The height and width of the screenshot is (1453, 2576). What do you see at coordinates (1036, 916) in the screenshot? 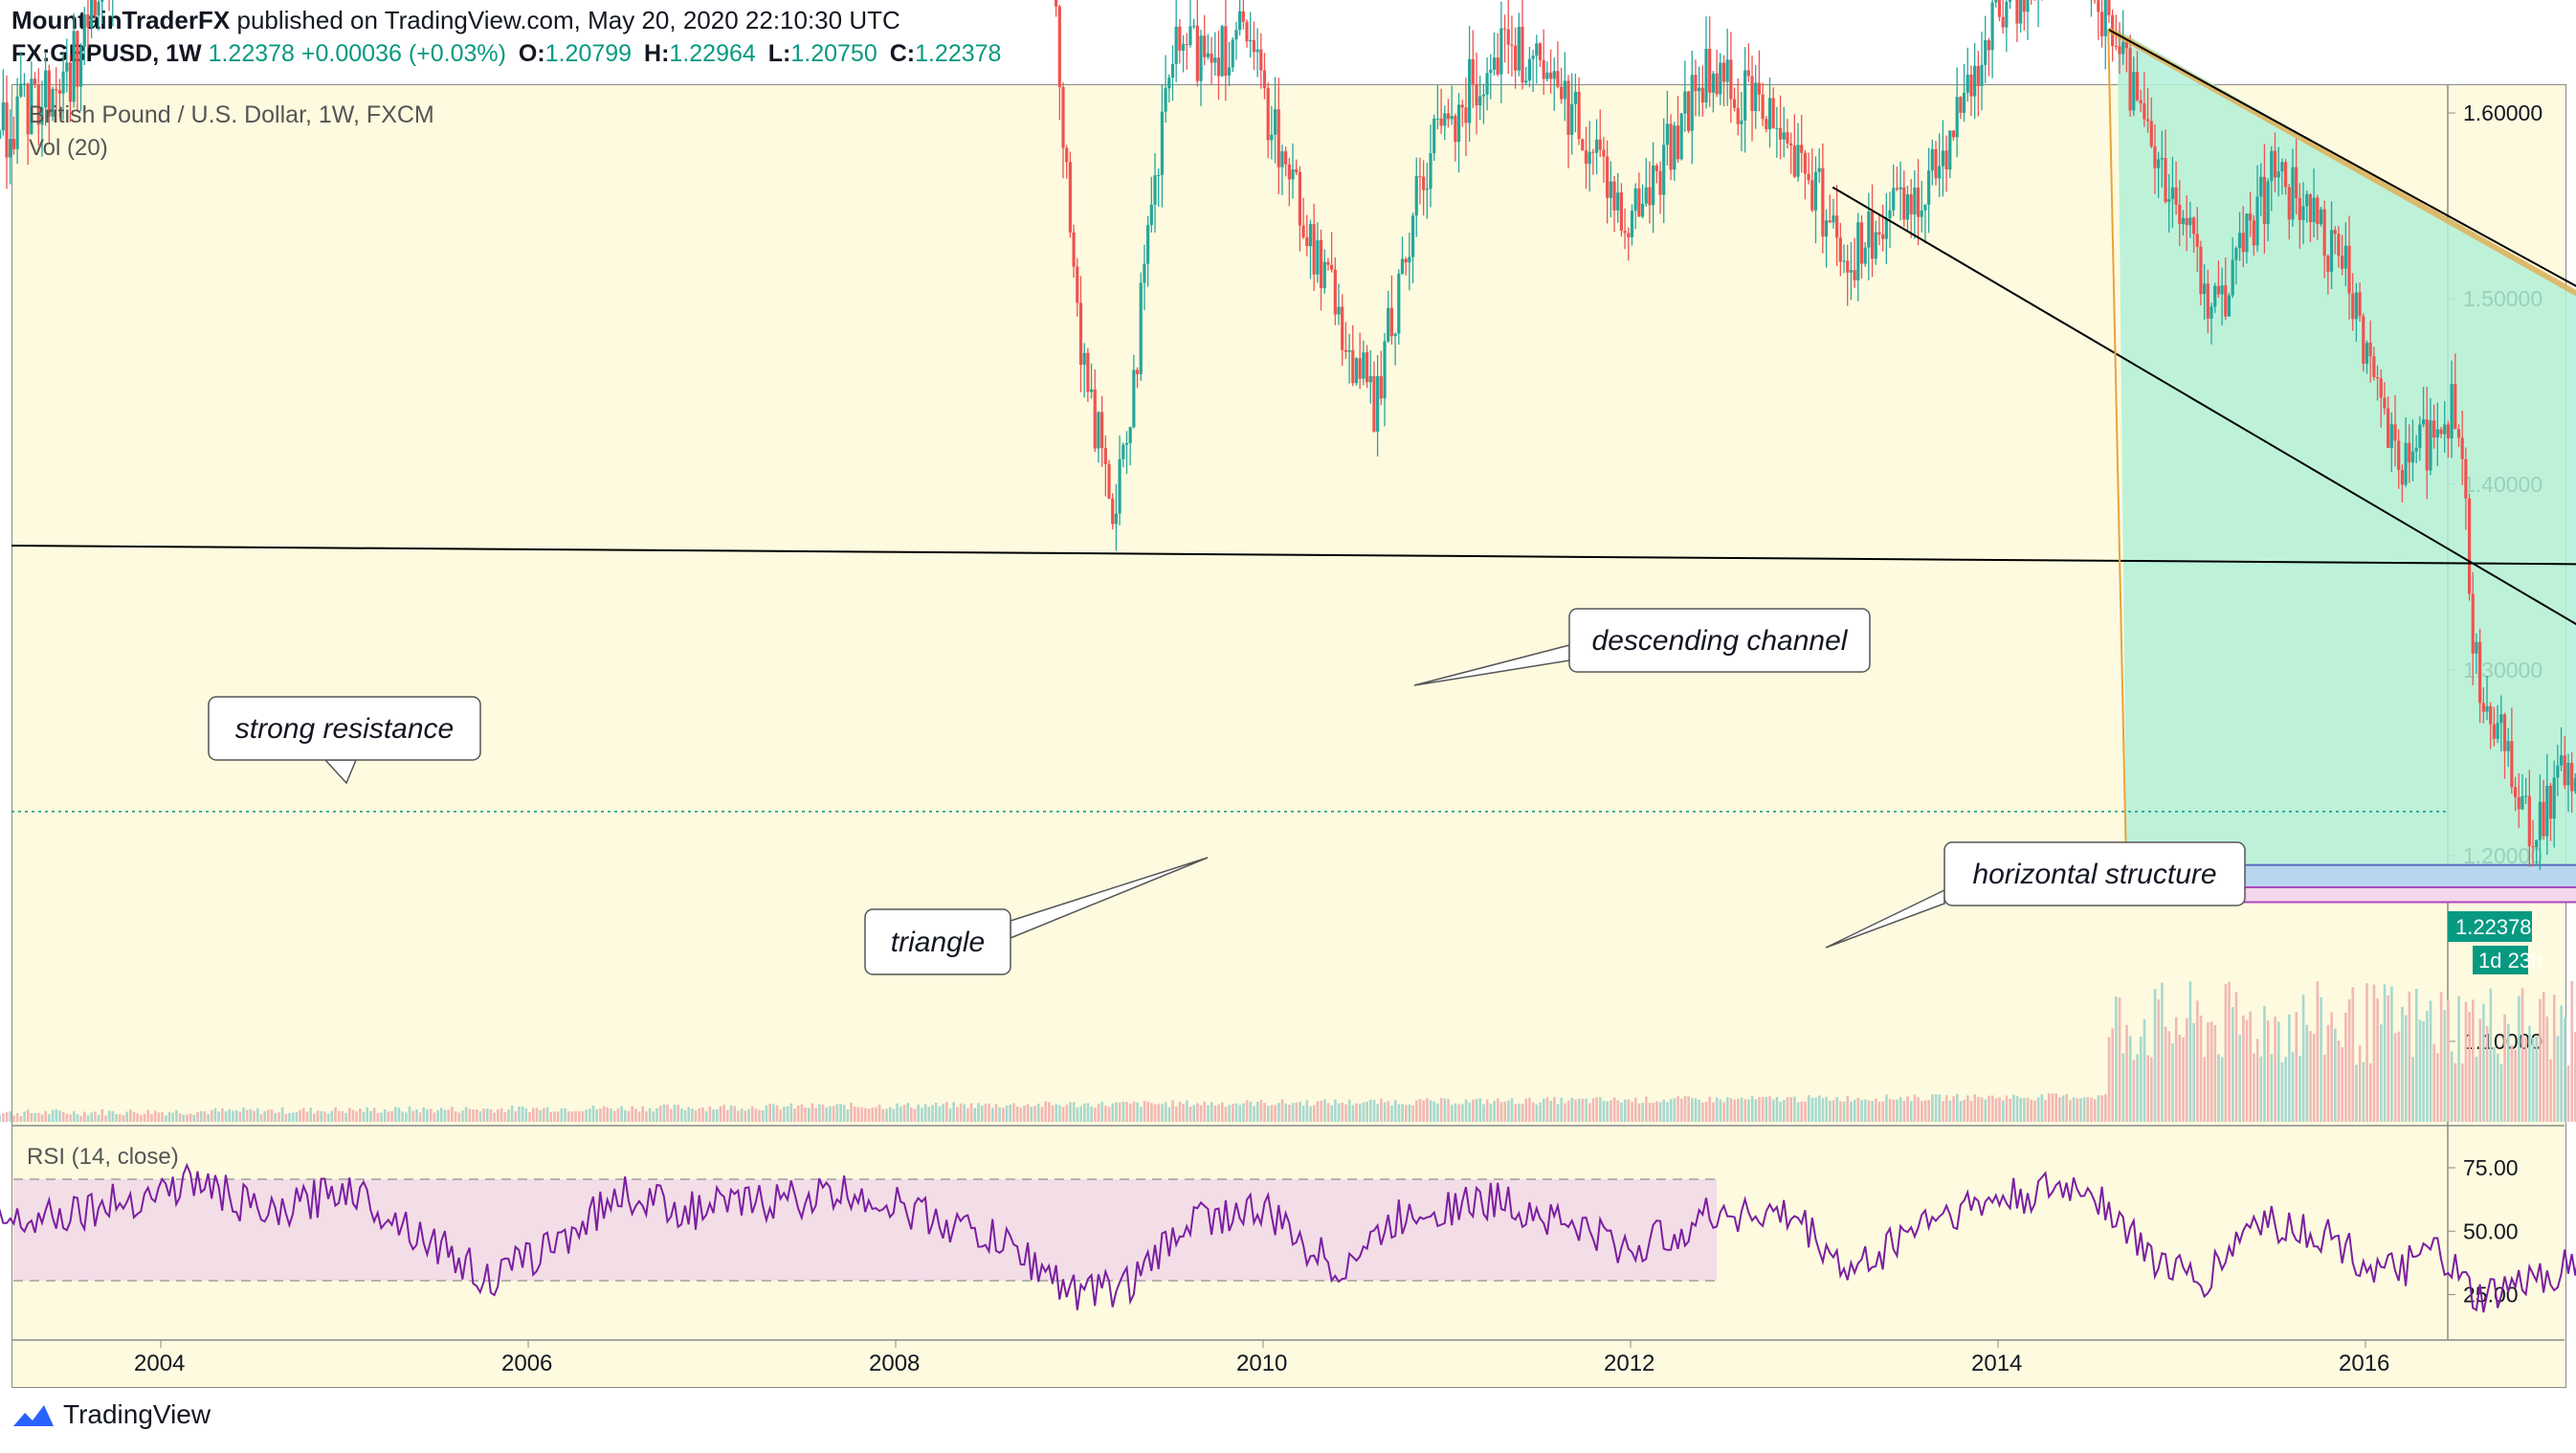
I see `callout-triangle: triangle` at bounding box center [1036, 916].